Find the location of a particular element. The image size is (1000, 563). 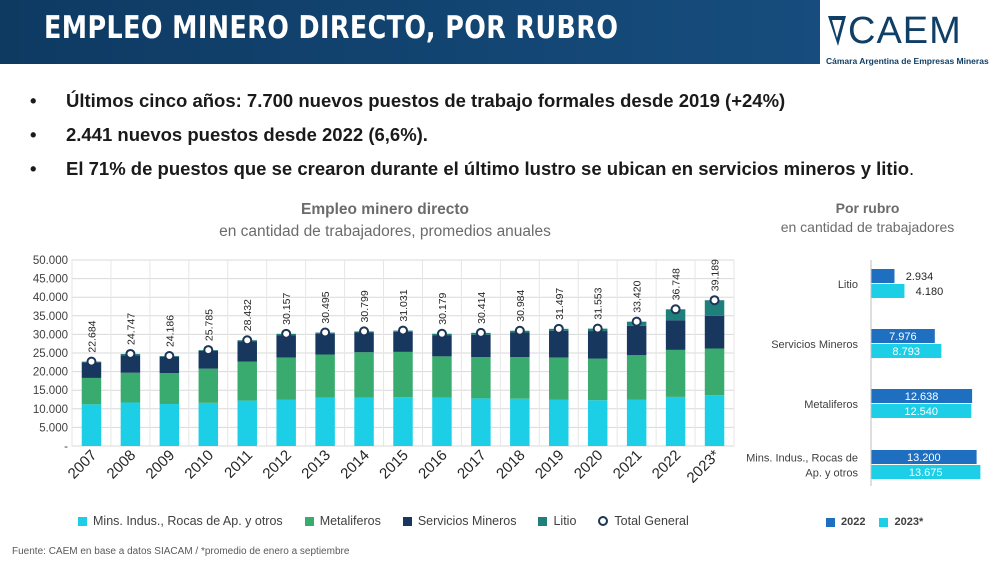

rubro-value-label: 12.540 is located at coordinates (921, 412).